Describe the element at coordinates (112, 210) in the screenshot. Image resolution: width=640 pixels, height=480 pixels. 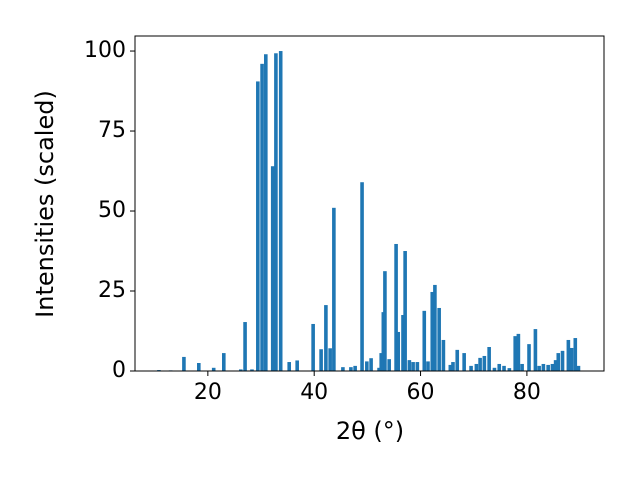
I see `y-tick-label: 50` at that location.